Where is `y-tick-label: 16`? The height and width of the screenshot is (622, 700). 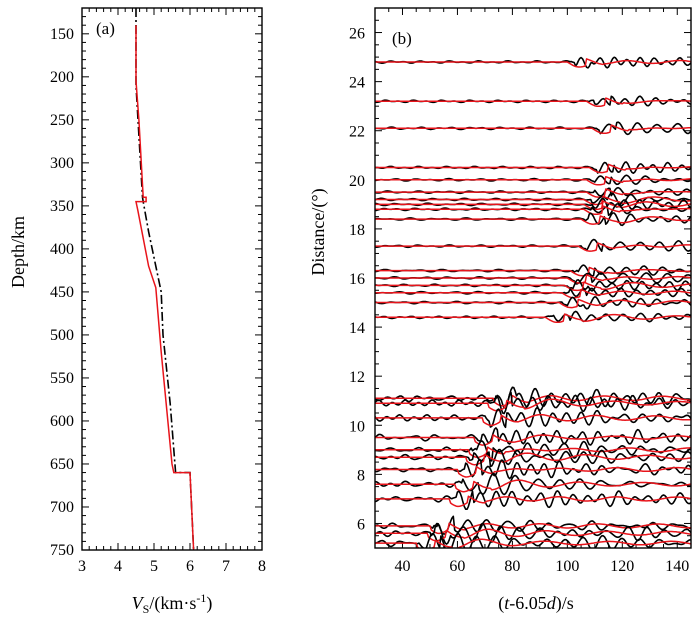 y-tick-label: 16 is located at coordinates (357, 279).